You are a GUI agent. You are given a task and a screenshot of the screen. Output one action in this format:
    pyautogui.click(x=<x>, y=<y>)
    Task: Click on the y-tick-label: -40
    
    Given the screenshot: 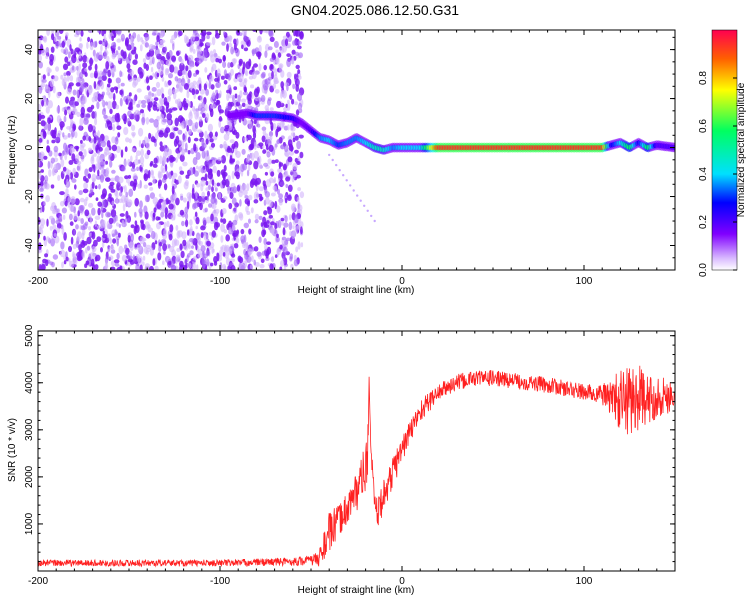 What is the action you would take?
    pyautogui.click(x=29, y=245)
    